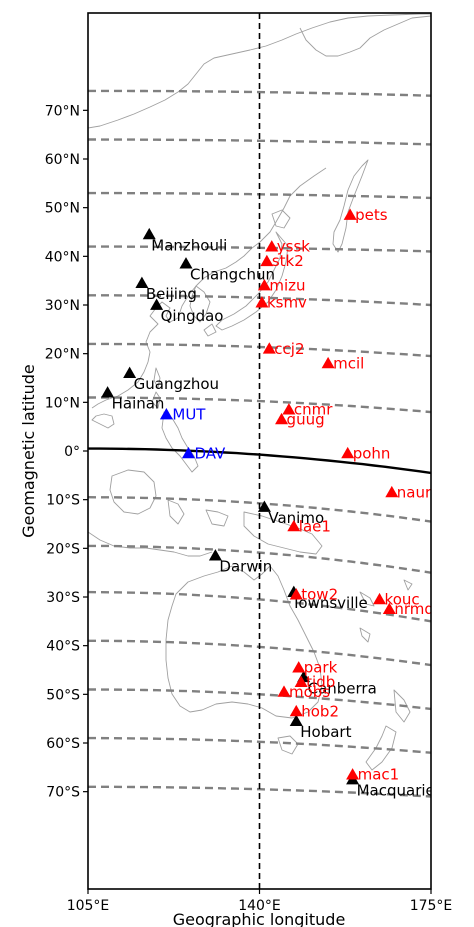  I want to click on station-qingdao: Qingdao, so click(187, 311).